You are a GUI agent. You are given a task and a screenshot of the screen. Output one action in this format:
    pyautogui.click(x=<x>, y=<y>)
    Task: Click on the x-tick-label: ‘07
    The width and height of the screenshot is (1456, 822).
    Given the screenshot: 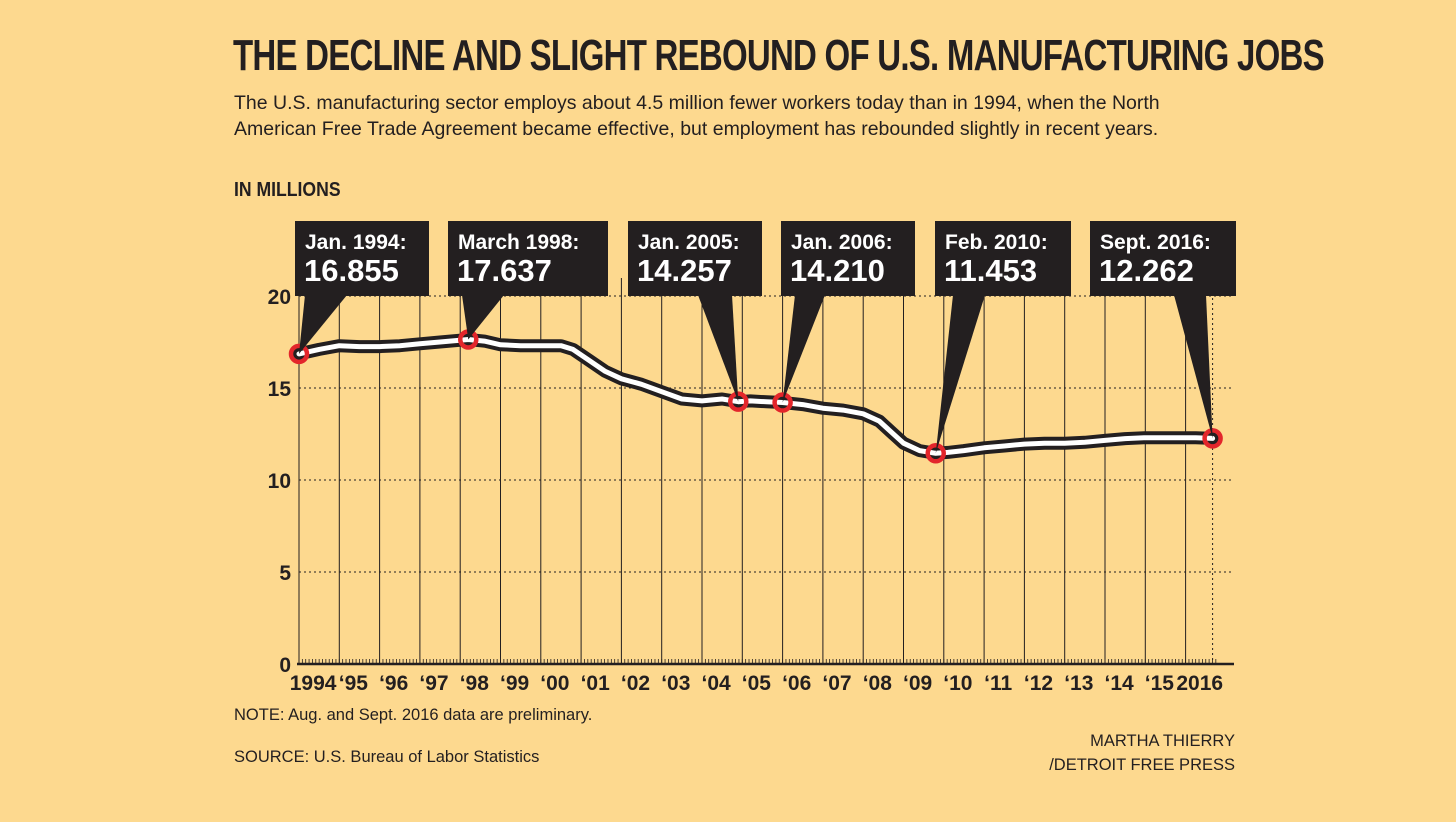 What is the action you would take?
    pyautogui.click(x=836, y=683)
    